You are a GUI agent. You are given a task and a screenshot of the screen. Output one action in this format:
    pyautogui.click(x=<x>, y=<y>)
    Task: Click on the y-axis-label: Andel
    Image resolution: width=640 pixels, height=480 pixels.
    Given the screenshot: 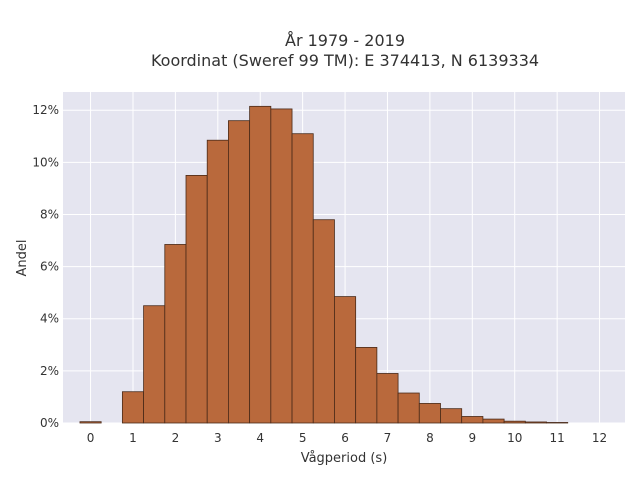 What is the action you would take?
    pyautogui.click(x=22, y=258)
    